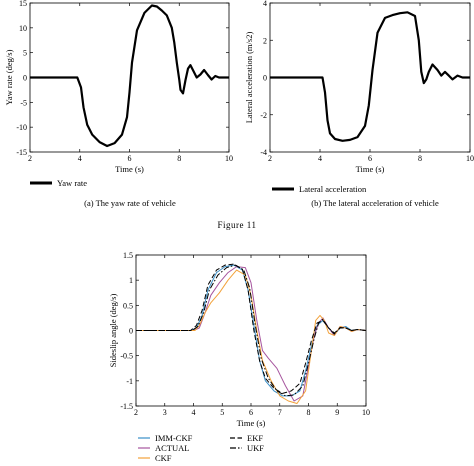 This screenshot has height=466, width=474. What do you see at coordinates (172, 448) in the screenshot?
I see `legend-entry: ACTUAL` at bounding box center [172, 448].